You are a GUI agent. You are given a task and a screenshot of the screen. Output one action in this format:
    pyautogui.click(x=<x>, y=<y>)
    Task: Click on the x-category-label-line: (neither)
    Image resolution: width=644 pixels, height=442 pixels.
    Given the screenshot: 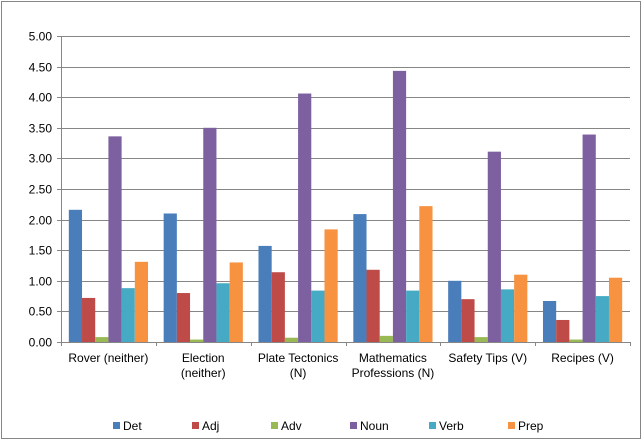 What is the action you would take?
    pyautogui.click(x=203, y=373)
    